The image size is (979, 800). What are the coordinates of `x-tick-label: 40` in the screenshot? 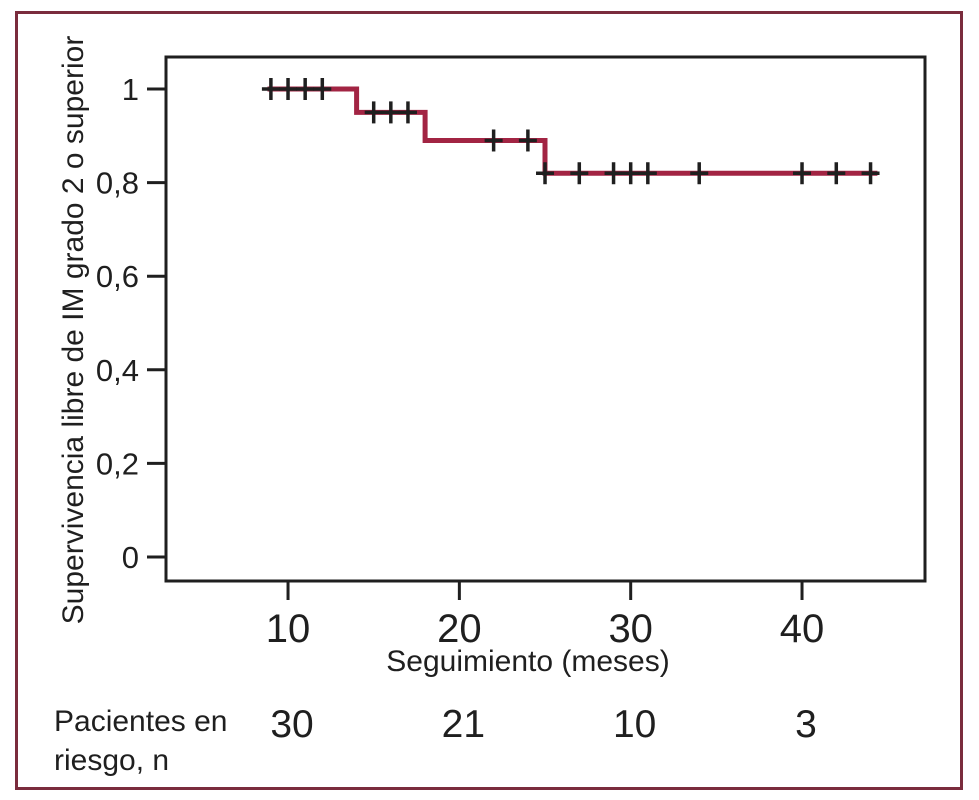 It's located at (802, 629).